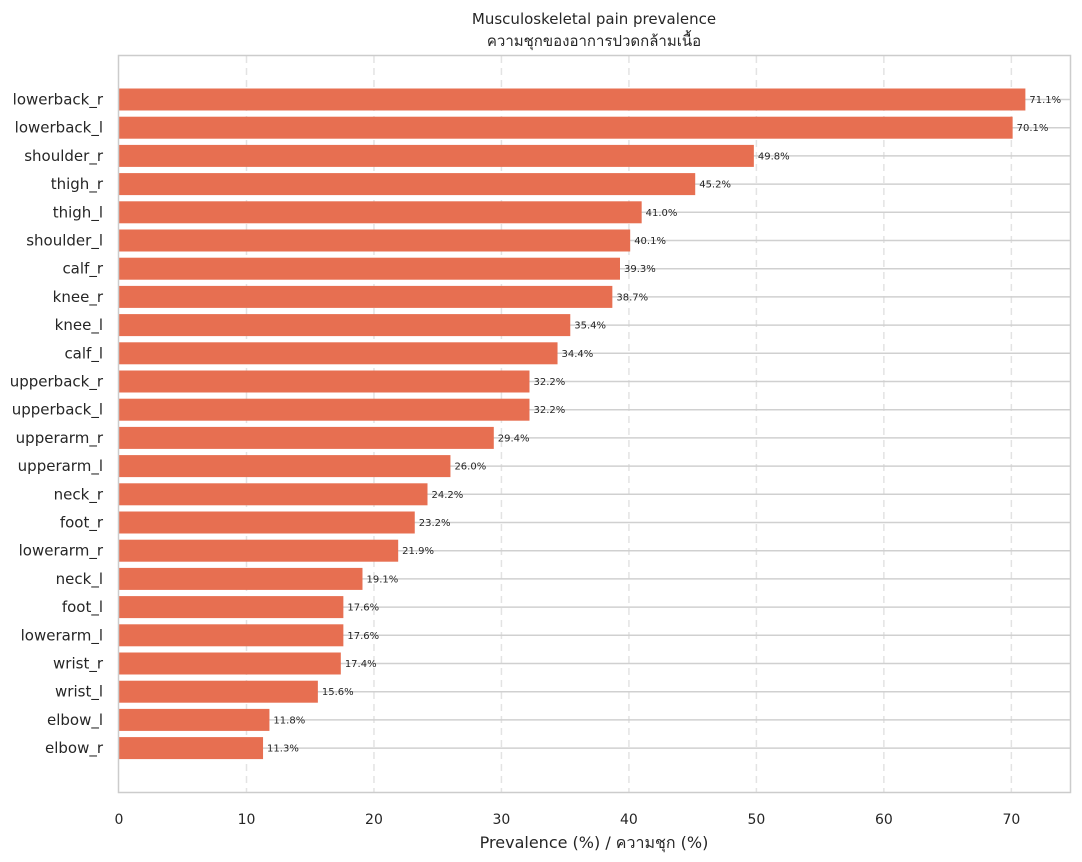 The image size is (1082, 862). I want to click on bar-value-label: 38.7%, so click(632, 297).